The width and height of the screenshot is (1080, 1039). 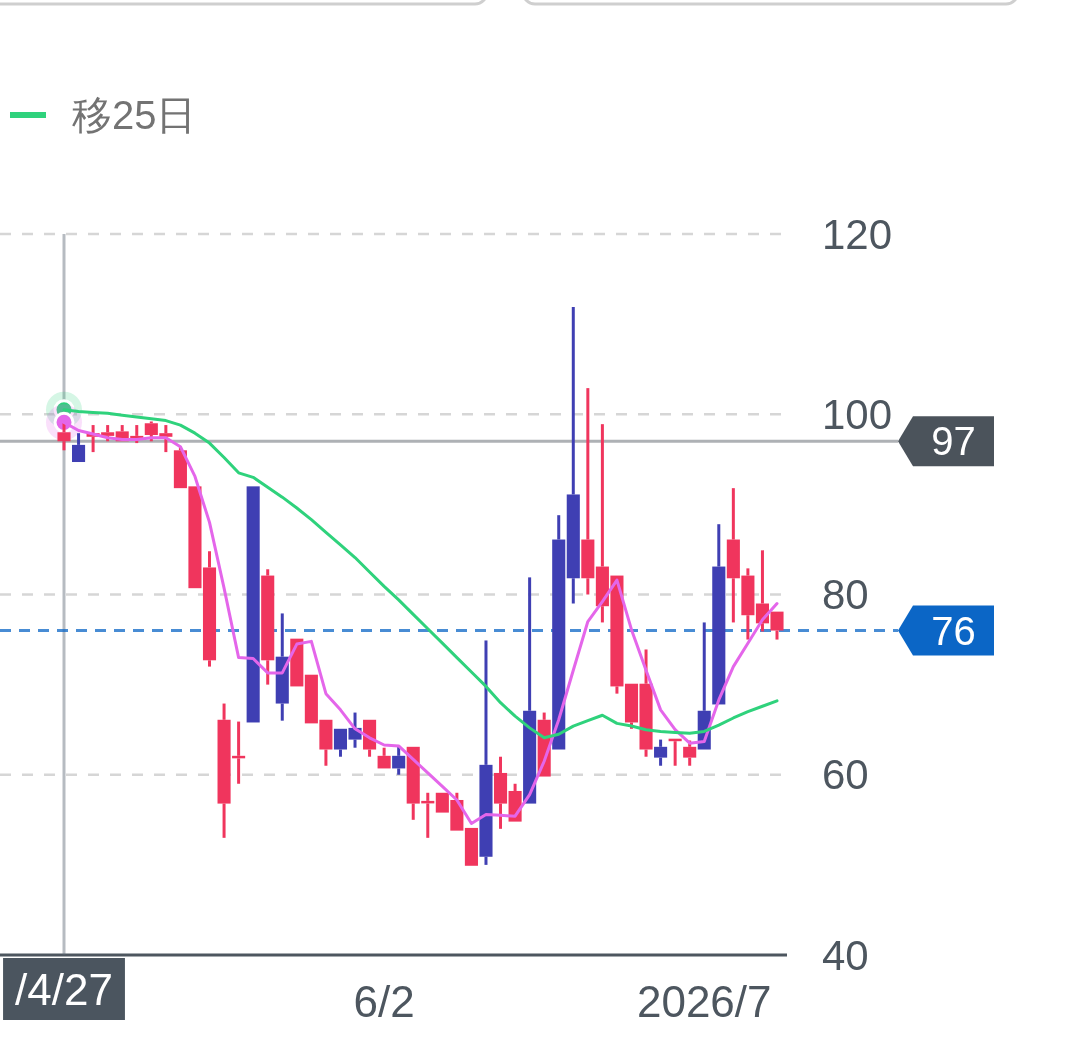 What do you see at coordinates (857, 414) in the screenshot?
I see `y-tick-label: 100` at bounding box center [857, 414].